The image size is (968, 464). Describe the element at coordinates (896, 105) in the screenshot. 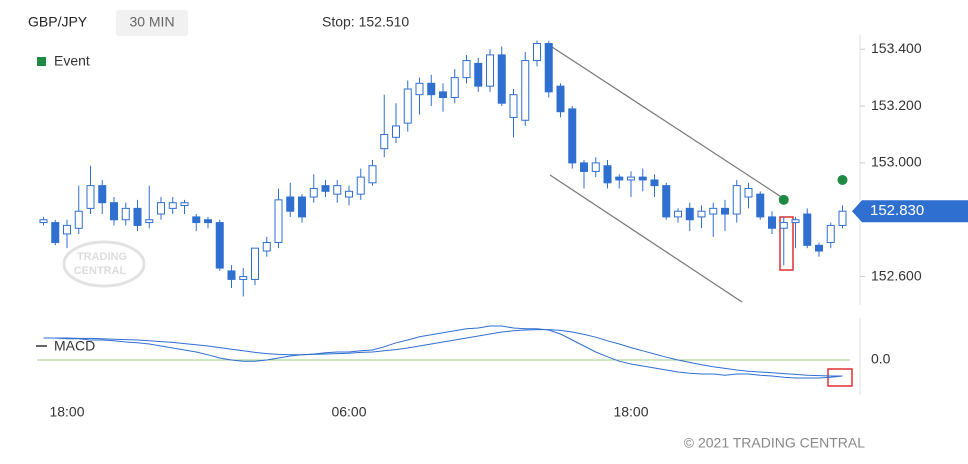

I see `y-tick-label: 153.200` at that location.